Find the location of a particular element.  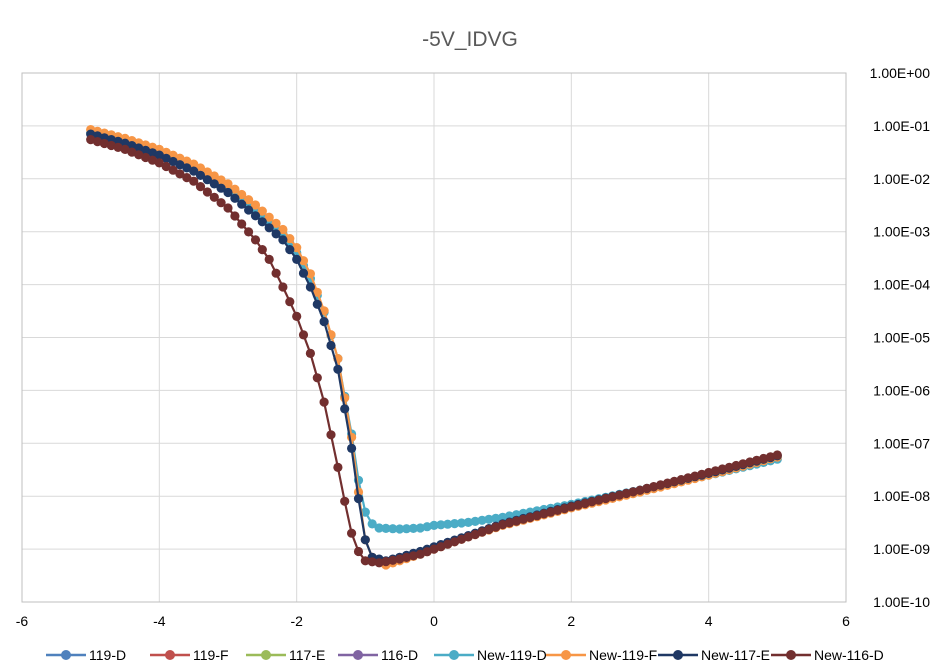

x-tick-label: -2 is located at coordinates (296, 621).